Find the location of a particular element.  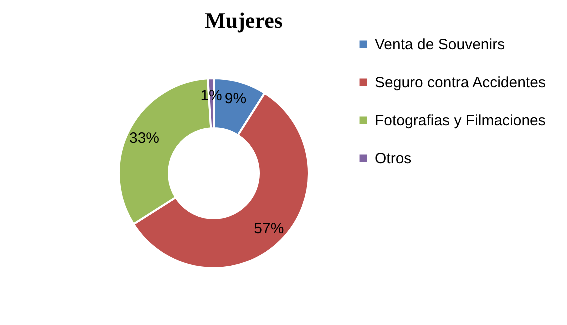

data-label: 1% is located at coordinates (211, 96).